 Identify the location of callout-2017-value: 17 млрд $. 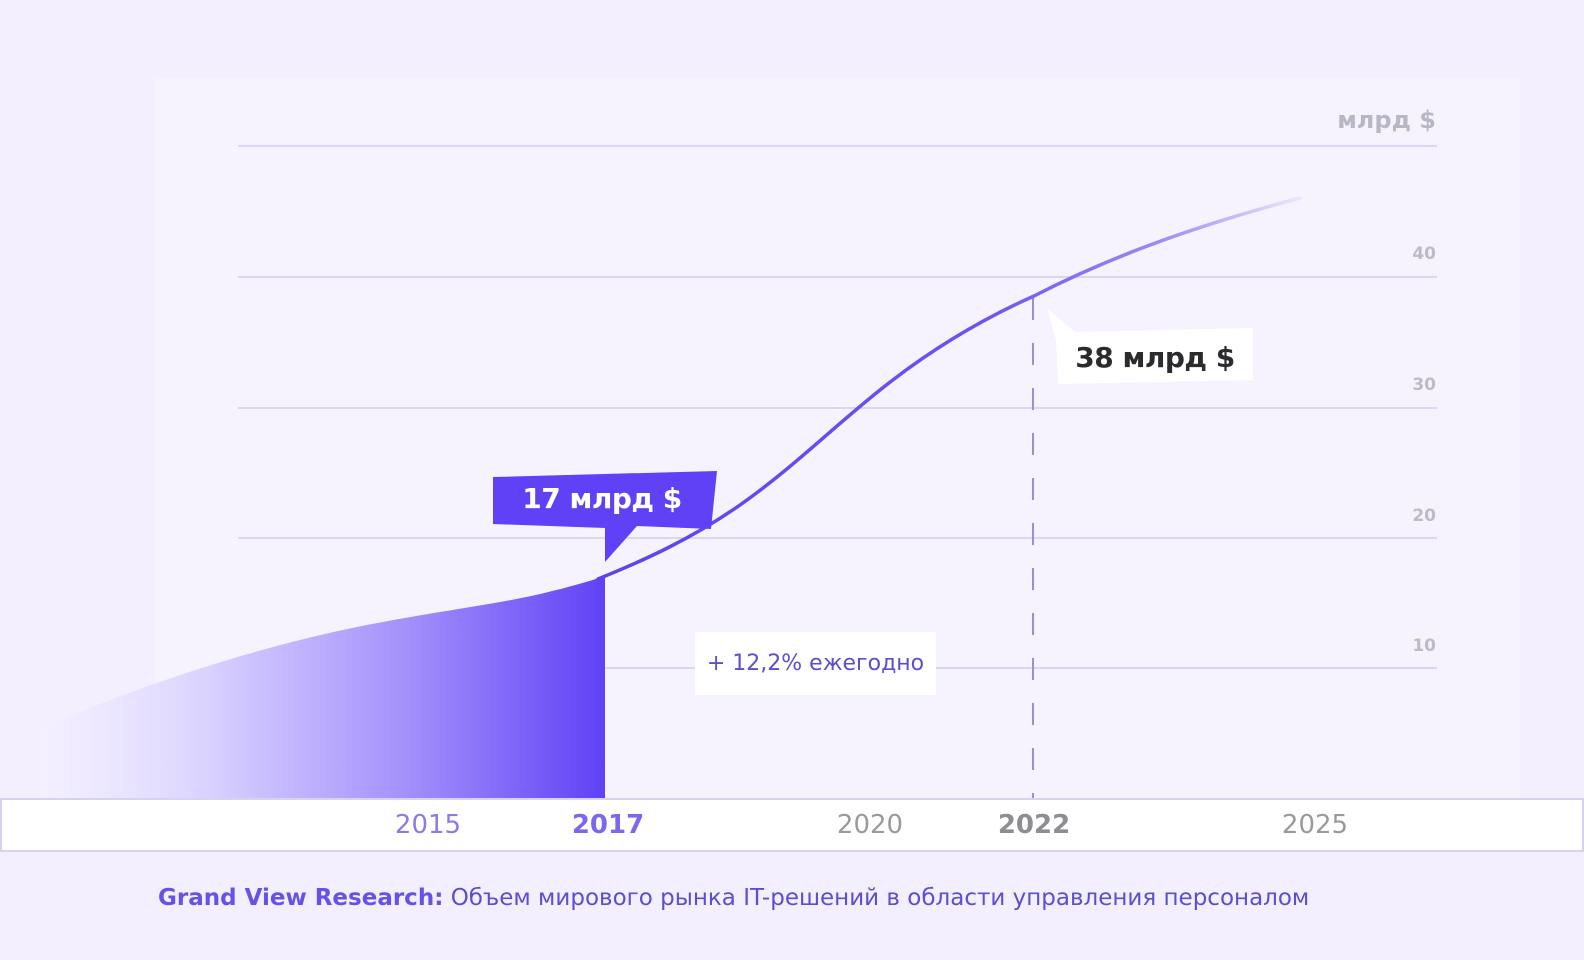
(602, 498).